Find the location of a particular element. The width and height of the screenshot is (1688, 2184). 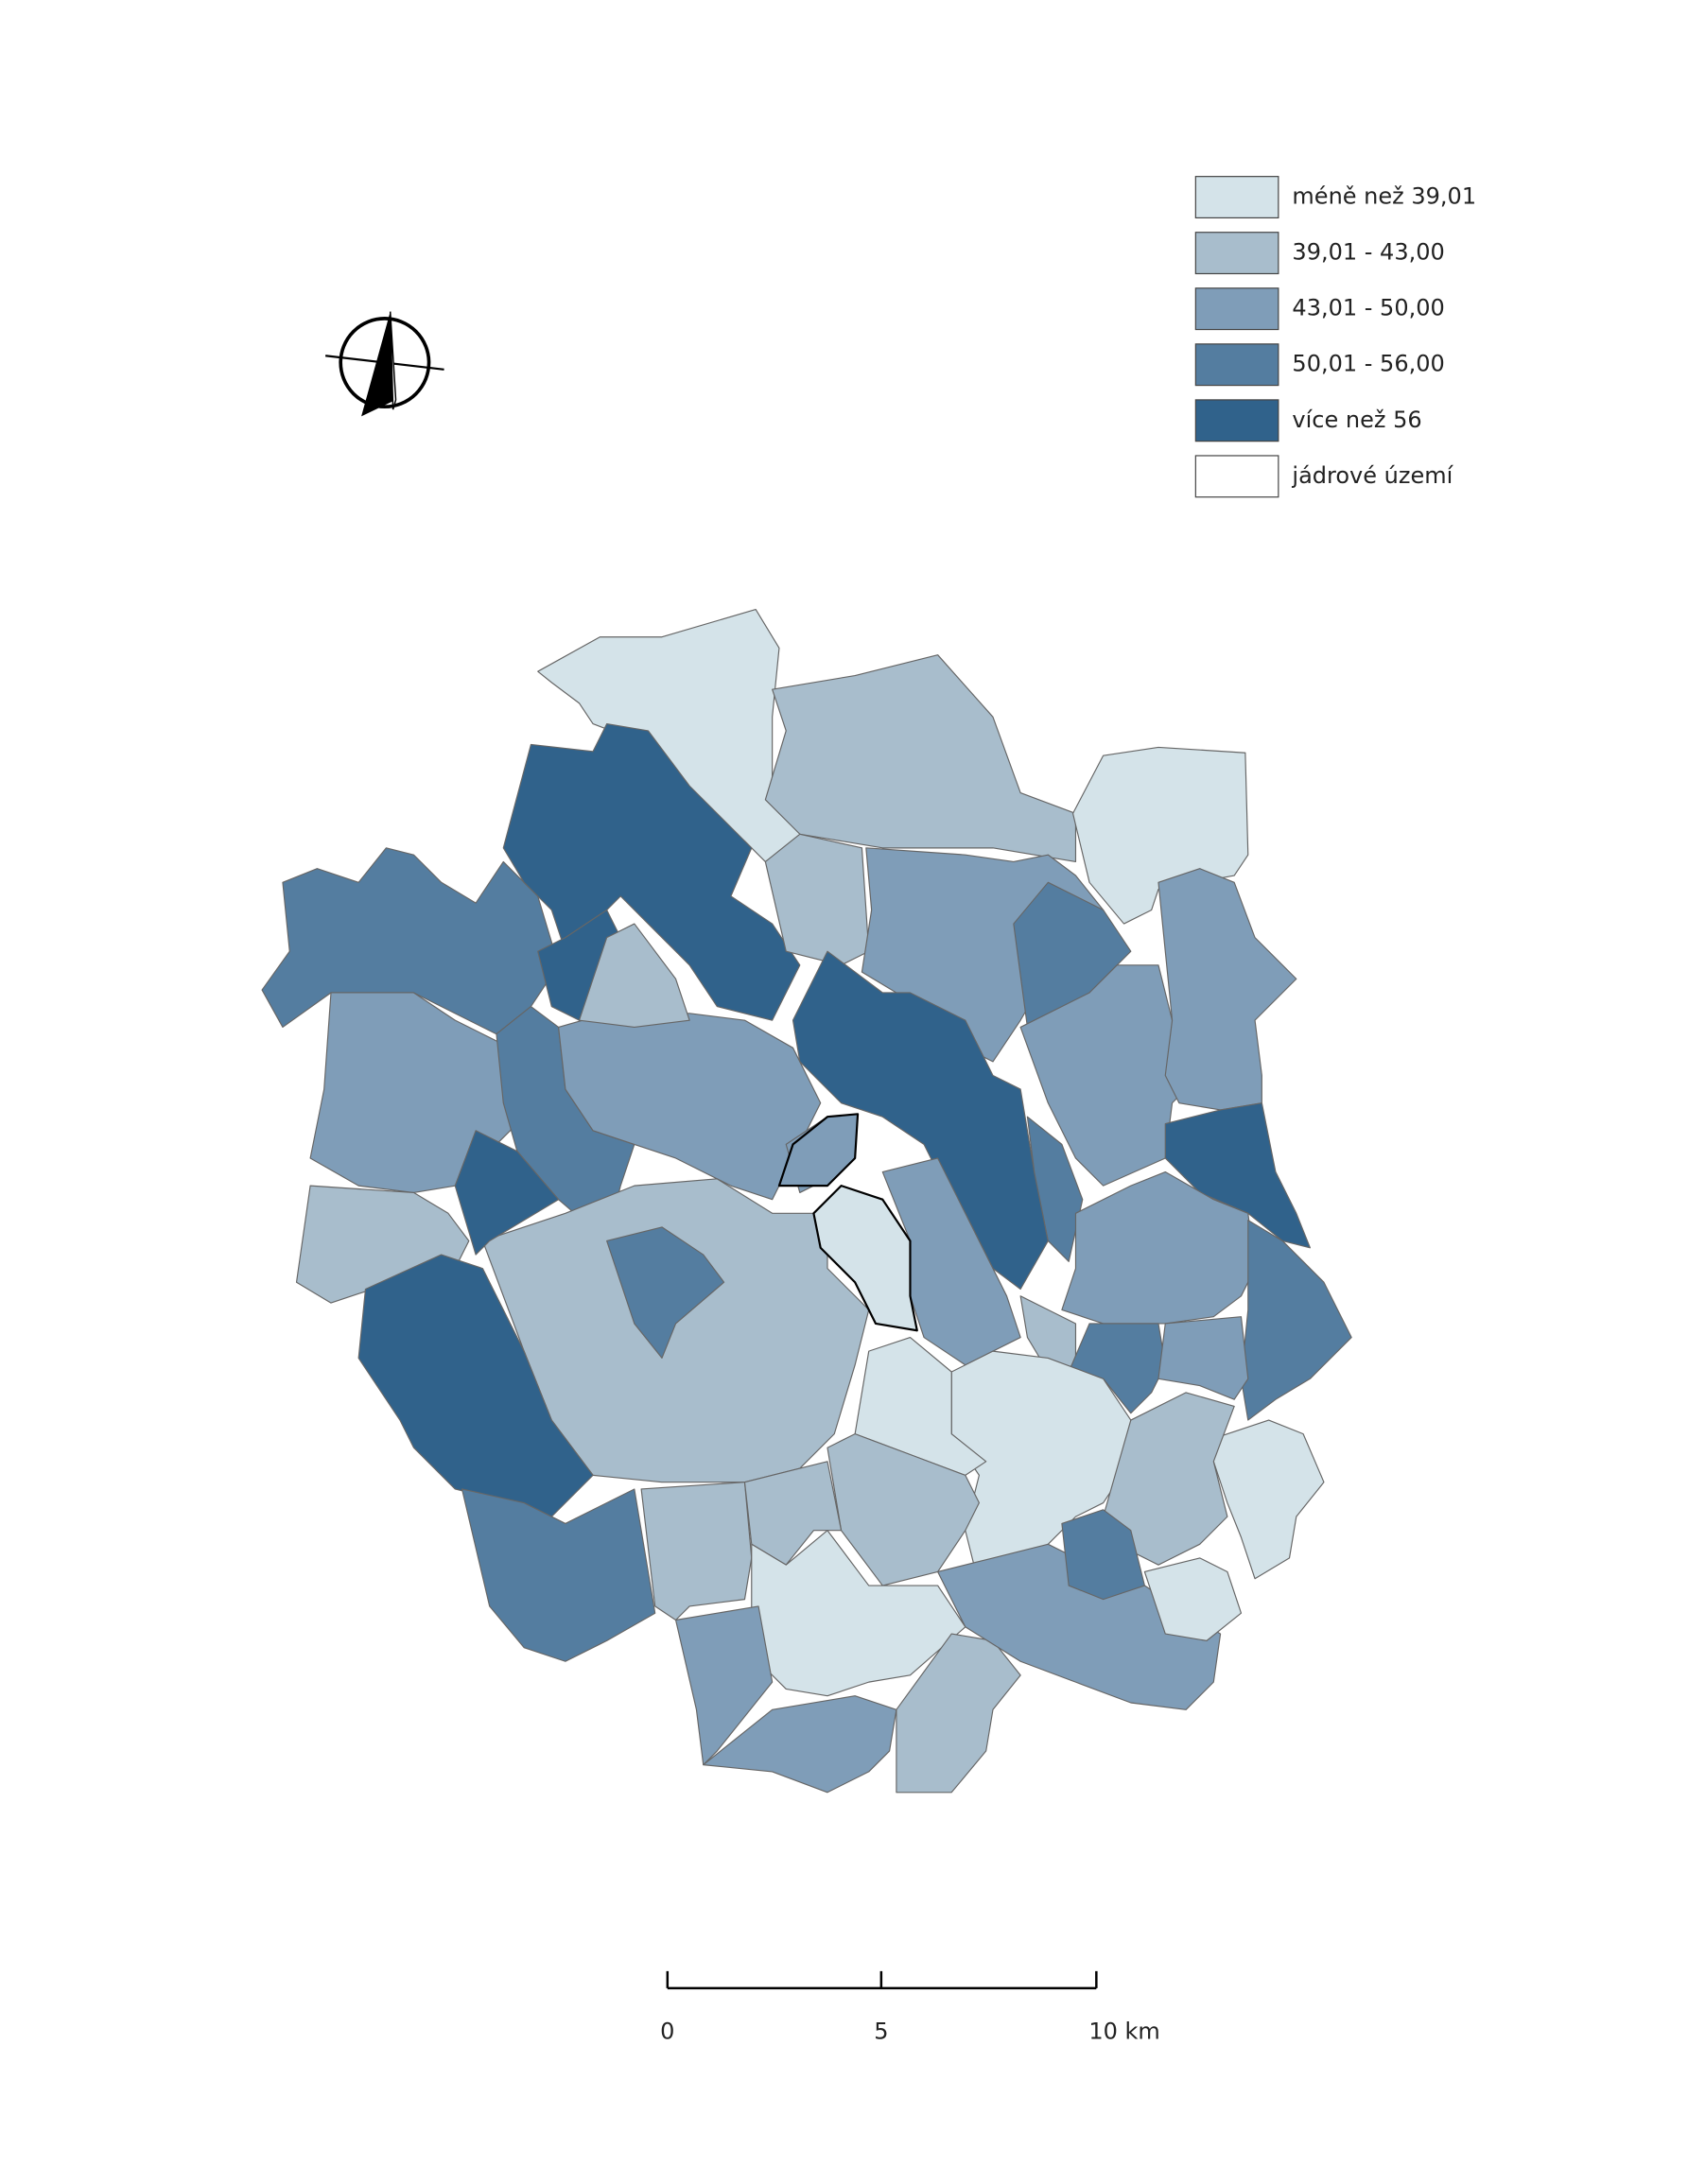

scale-label: 10 km is located at coordinates (1123, 2032).